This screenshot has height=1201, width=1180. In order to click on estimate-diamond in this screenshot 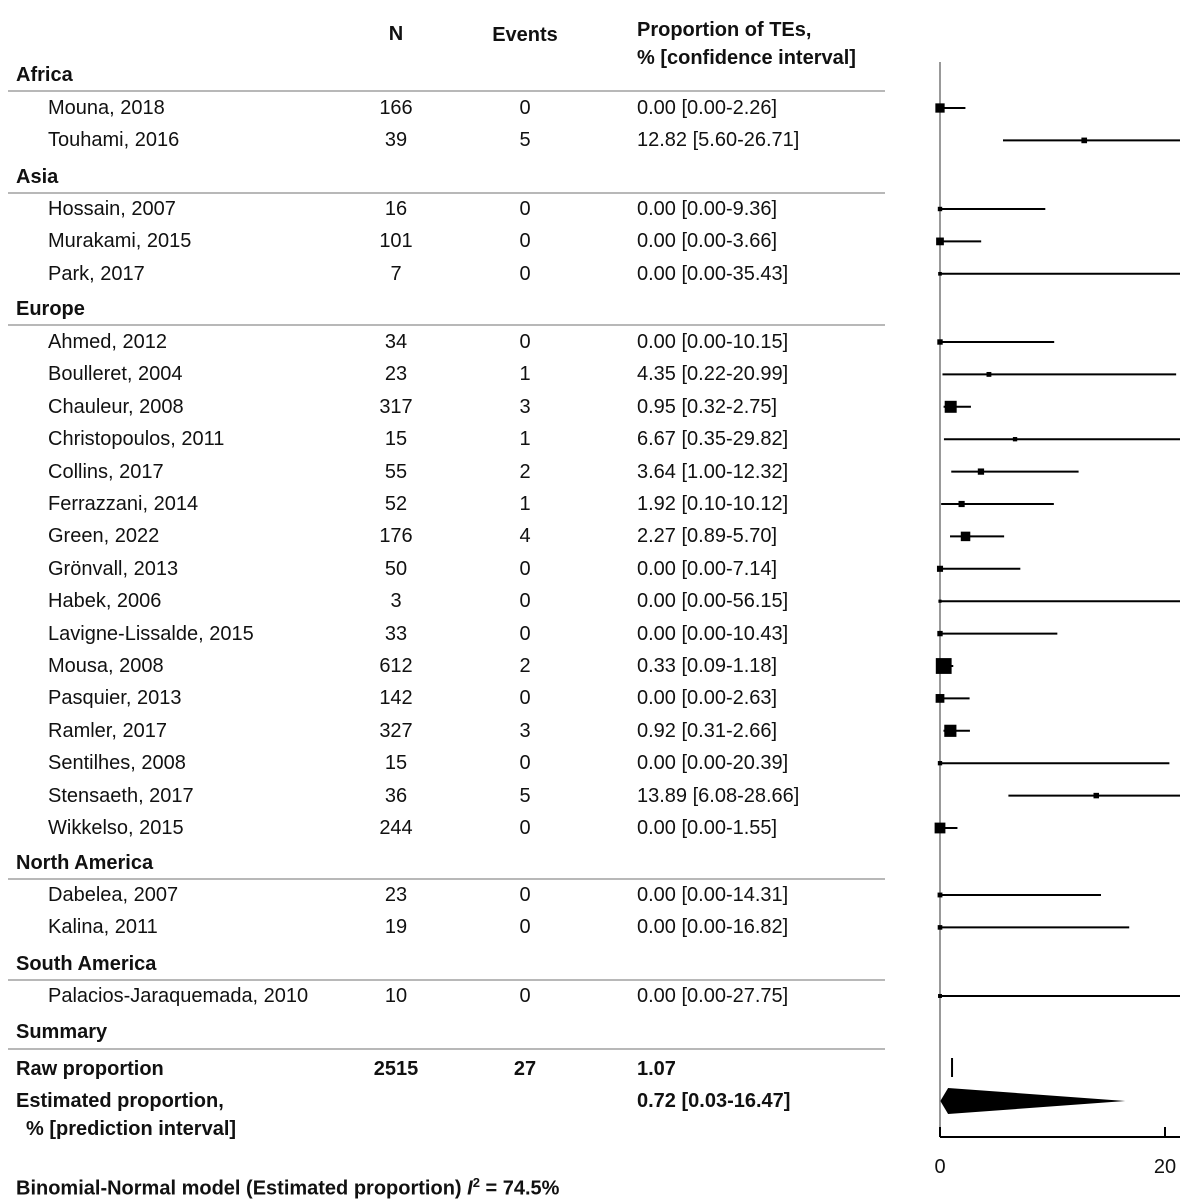, I will do `click(1033, 1101)`.